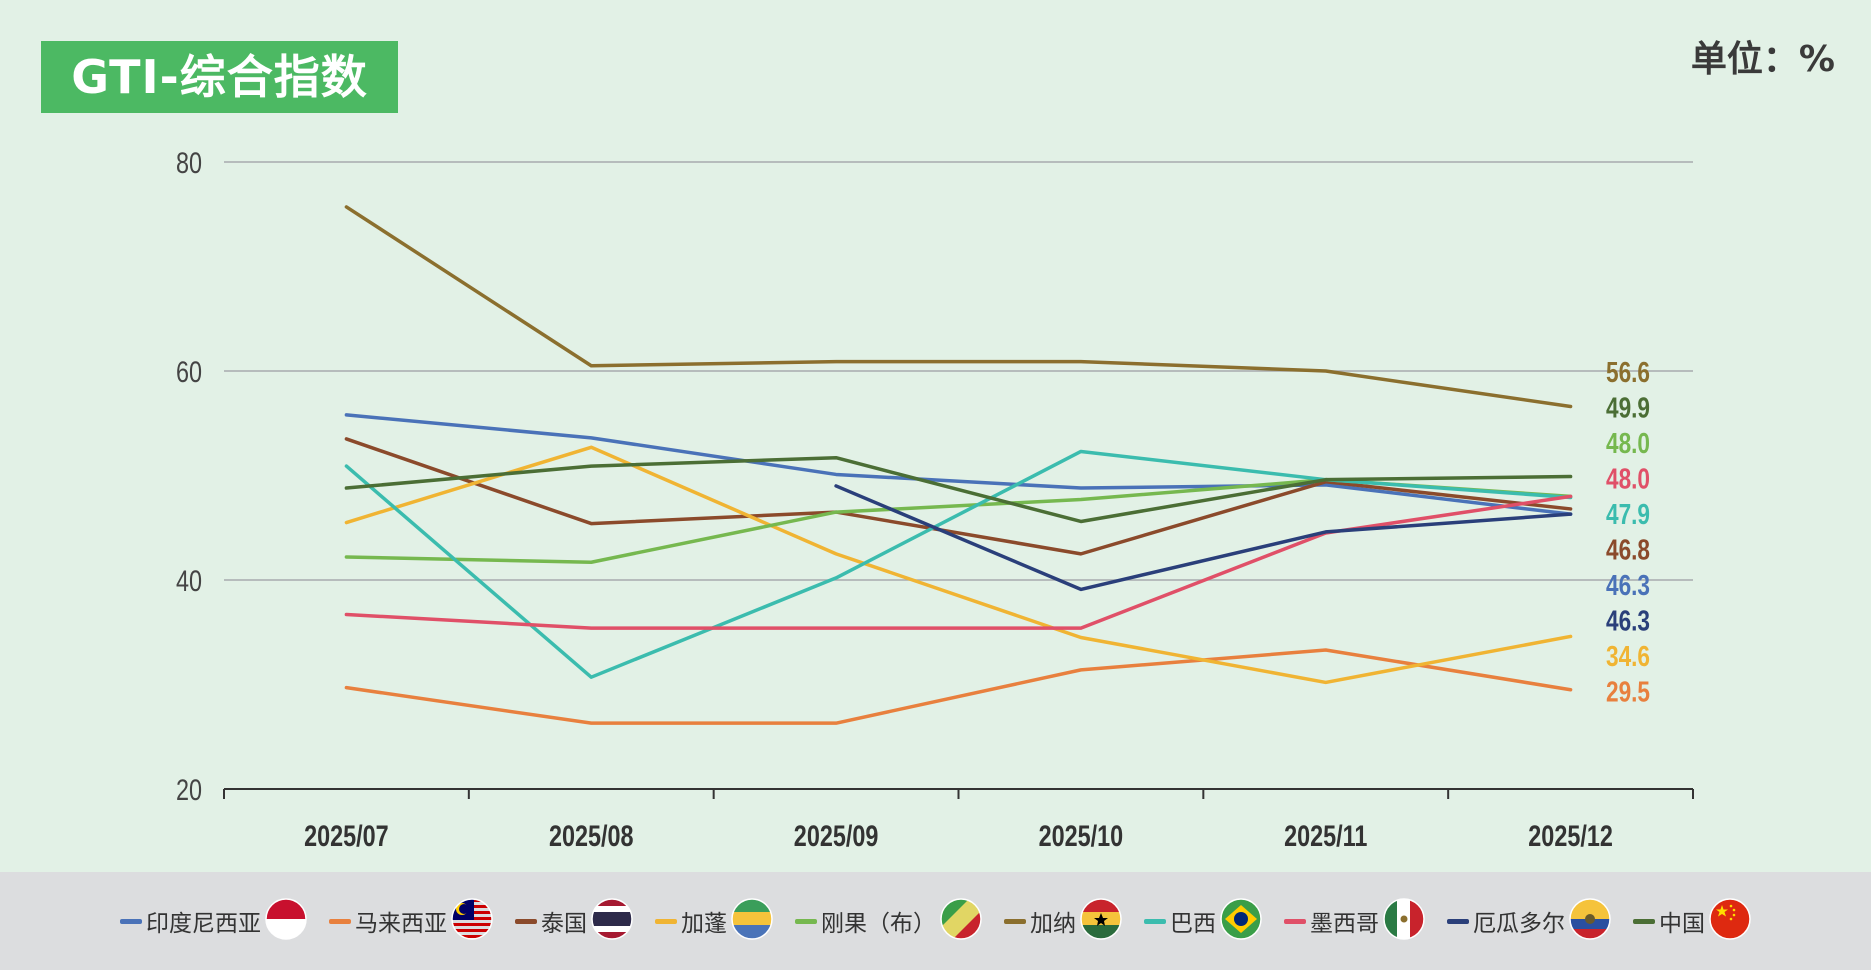 The height and width of the screenshot is (970, 1871). What do you see at coordinates (752, 921) in the screenshot?
I see `gabon-flag-icon` at bounding box center [752, 921].